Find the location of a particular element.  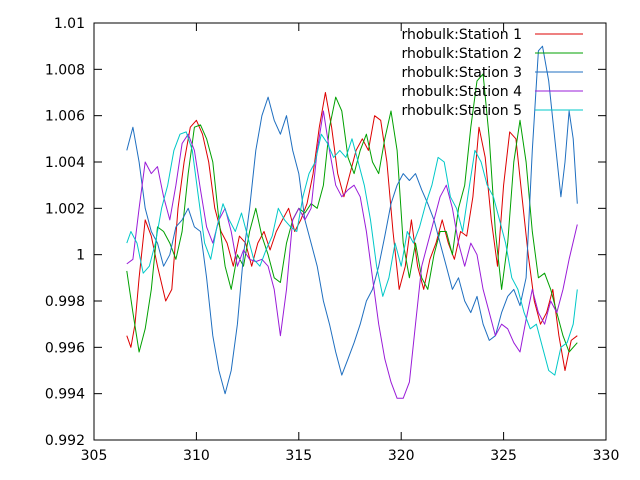

x-tick-label: 310 is located at coordinates (196, 456).